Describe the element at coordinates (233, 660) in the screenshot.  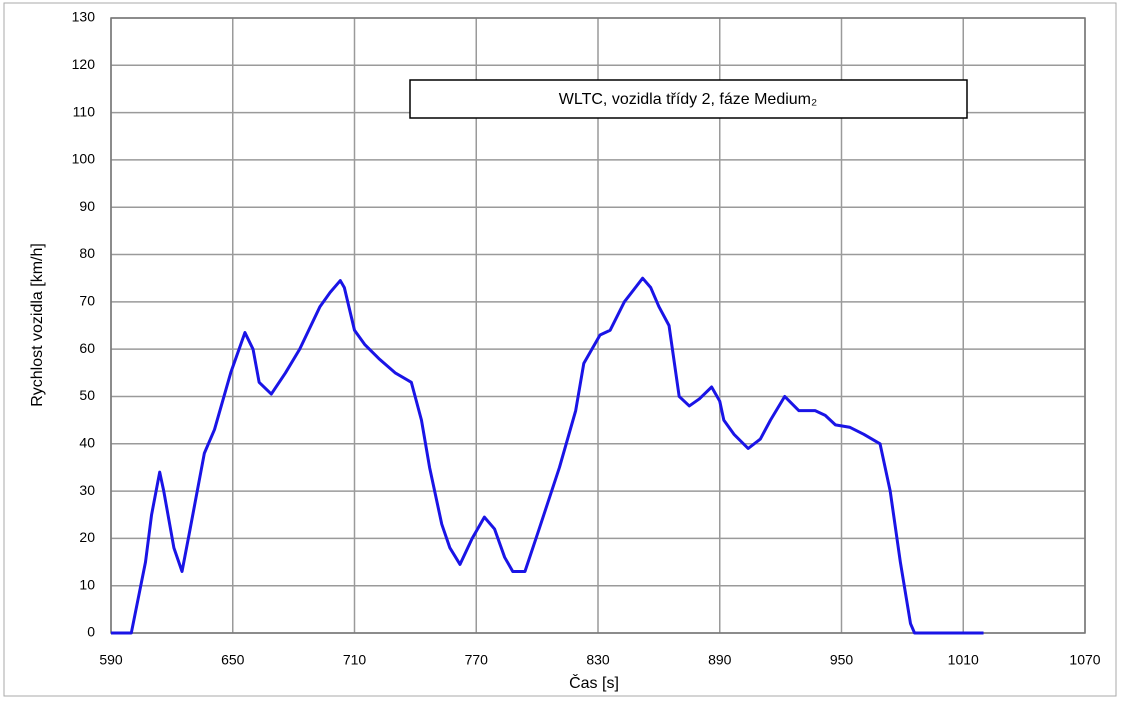
I see `x-tick-label: 650` at that location.